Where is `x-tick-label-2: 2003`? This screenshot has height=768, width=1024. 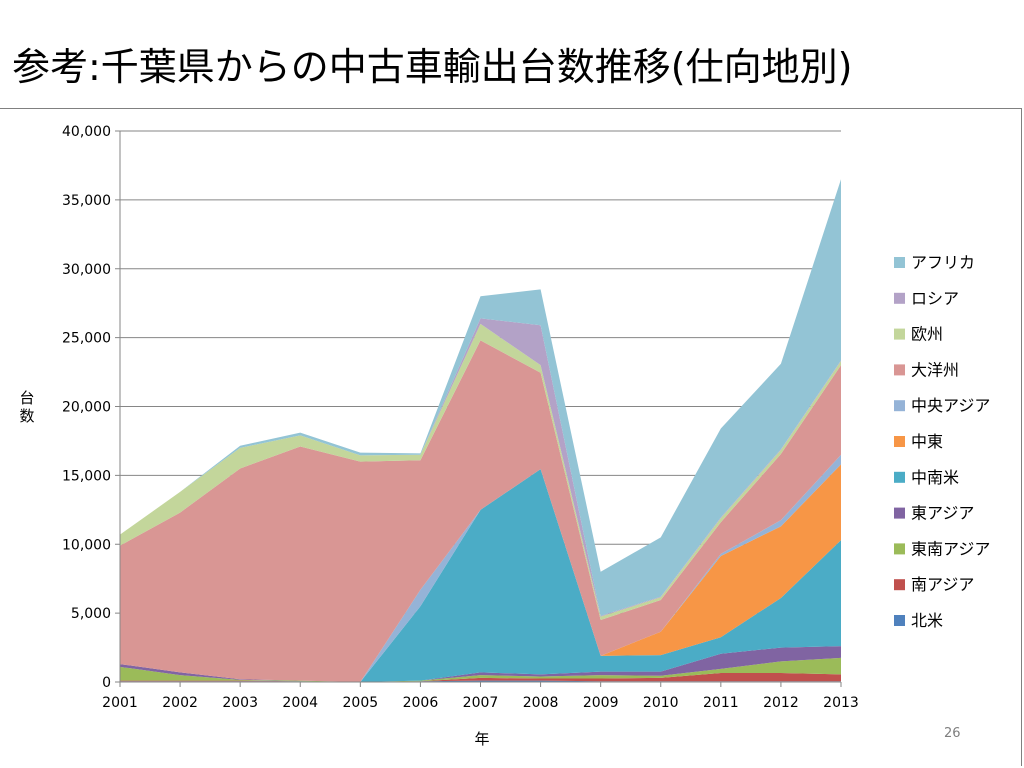
x-tick-label-2: 2003 is located at coordinates (240, 703).